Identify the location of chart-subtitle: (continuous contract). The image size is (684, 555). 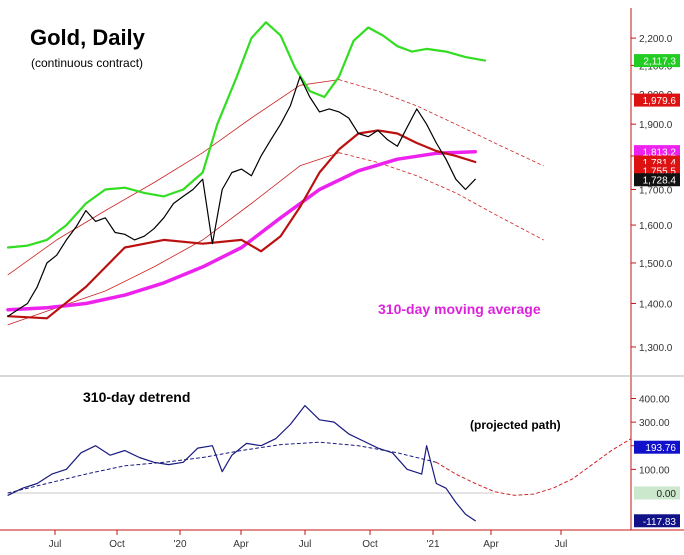
(87, 63).